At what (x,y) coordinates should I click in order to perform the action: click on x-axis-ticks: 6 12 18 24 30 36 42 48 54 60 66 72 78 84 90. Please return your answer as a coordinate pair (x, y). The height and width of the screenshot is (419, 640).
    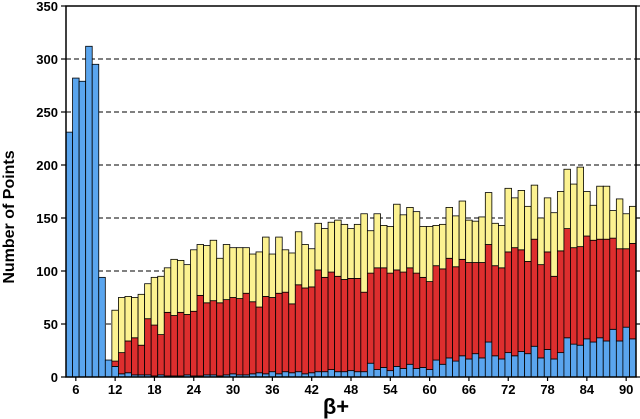
    Looking at the image, I should click on (352, 387).